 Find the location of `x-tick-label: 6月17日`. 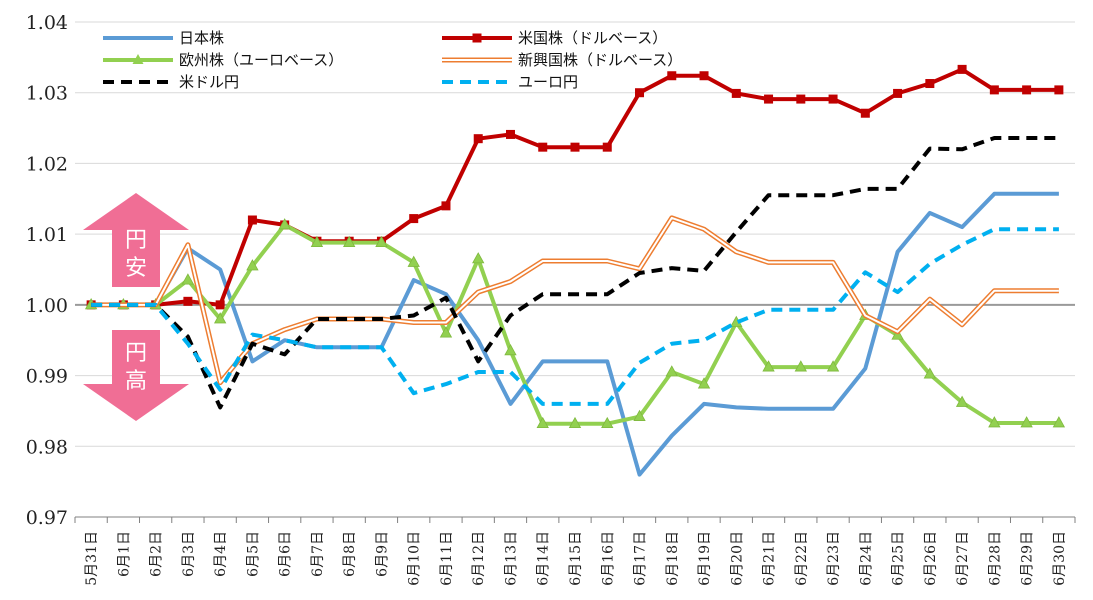

x-tick-label: 6月17日 is located at coordinates (641, 558).